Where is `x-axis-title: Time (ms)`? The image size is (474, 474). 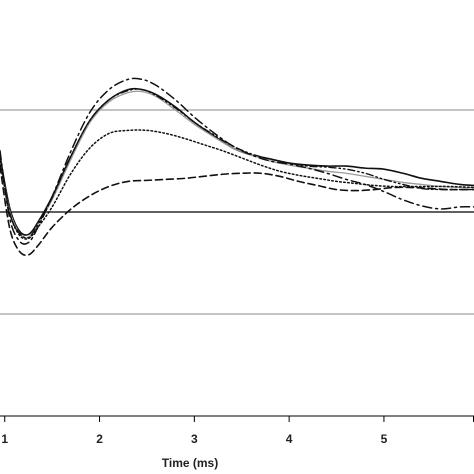 x-axis-title: Time (ms) is located at coordinates (190, 463).